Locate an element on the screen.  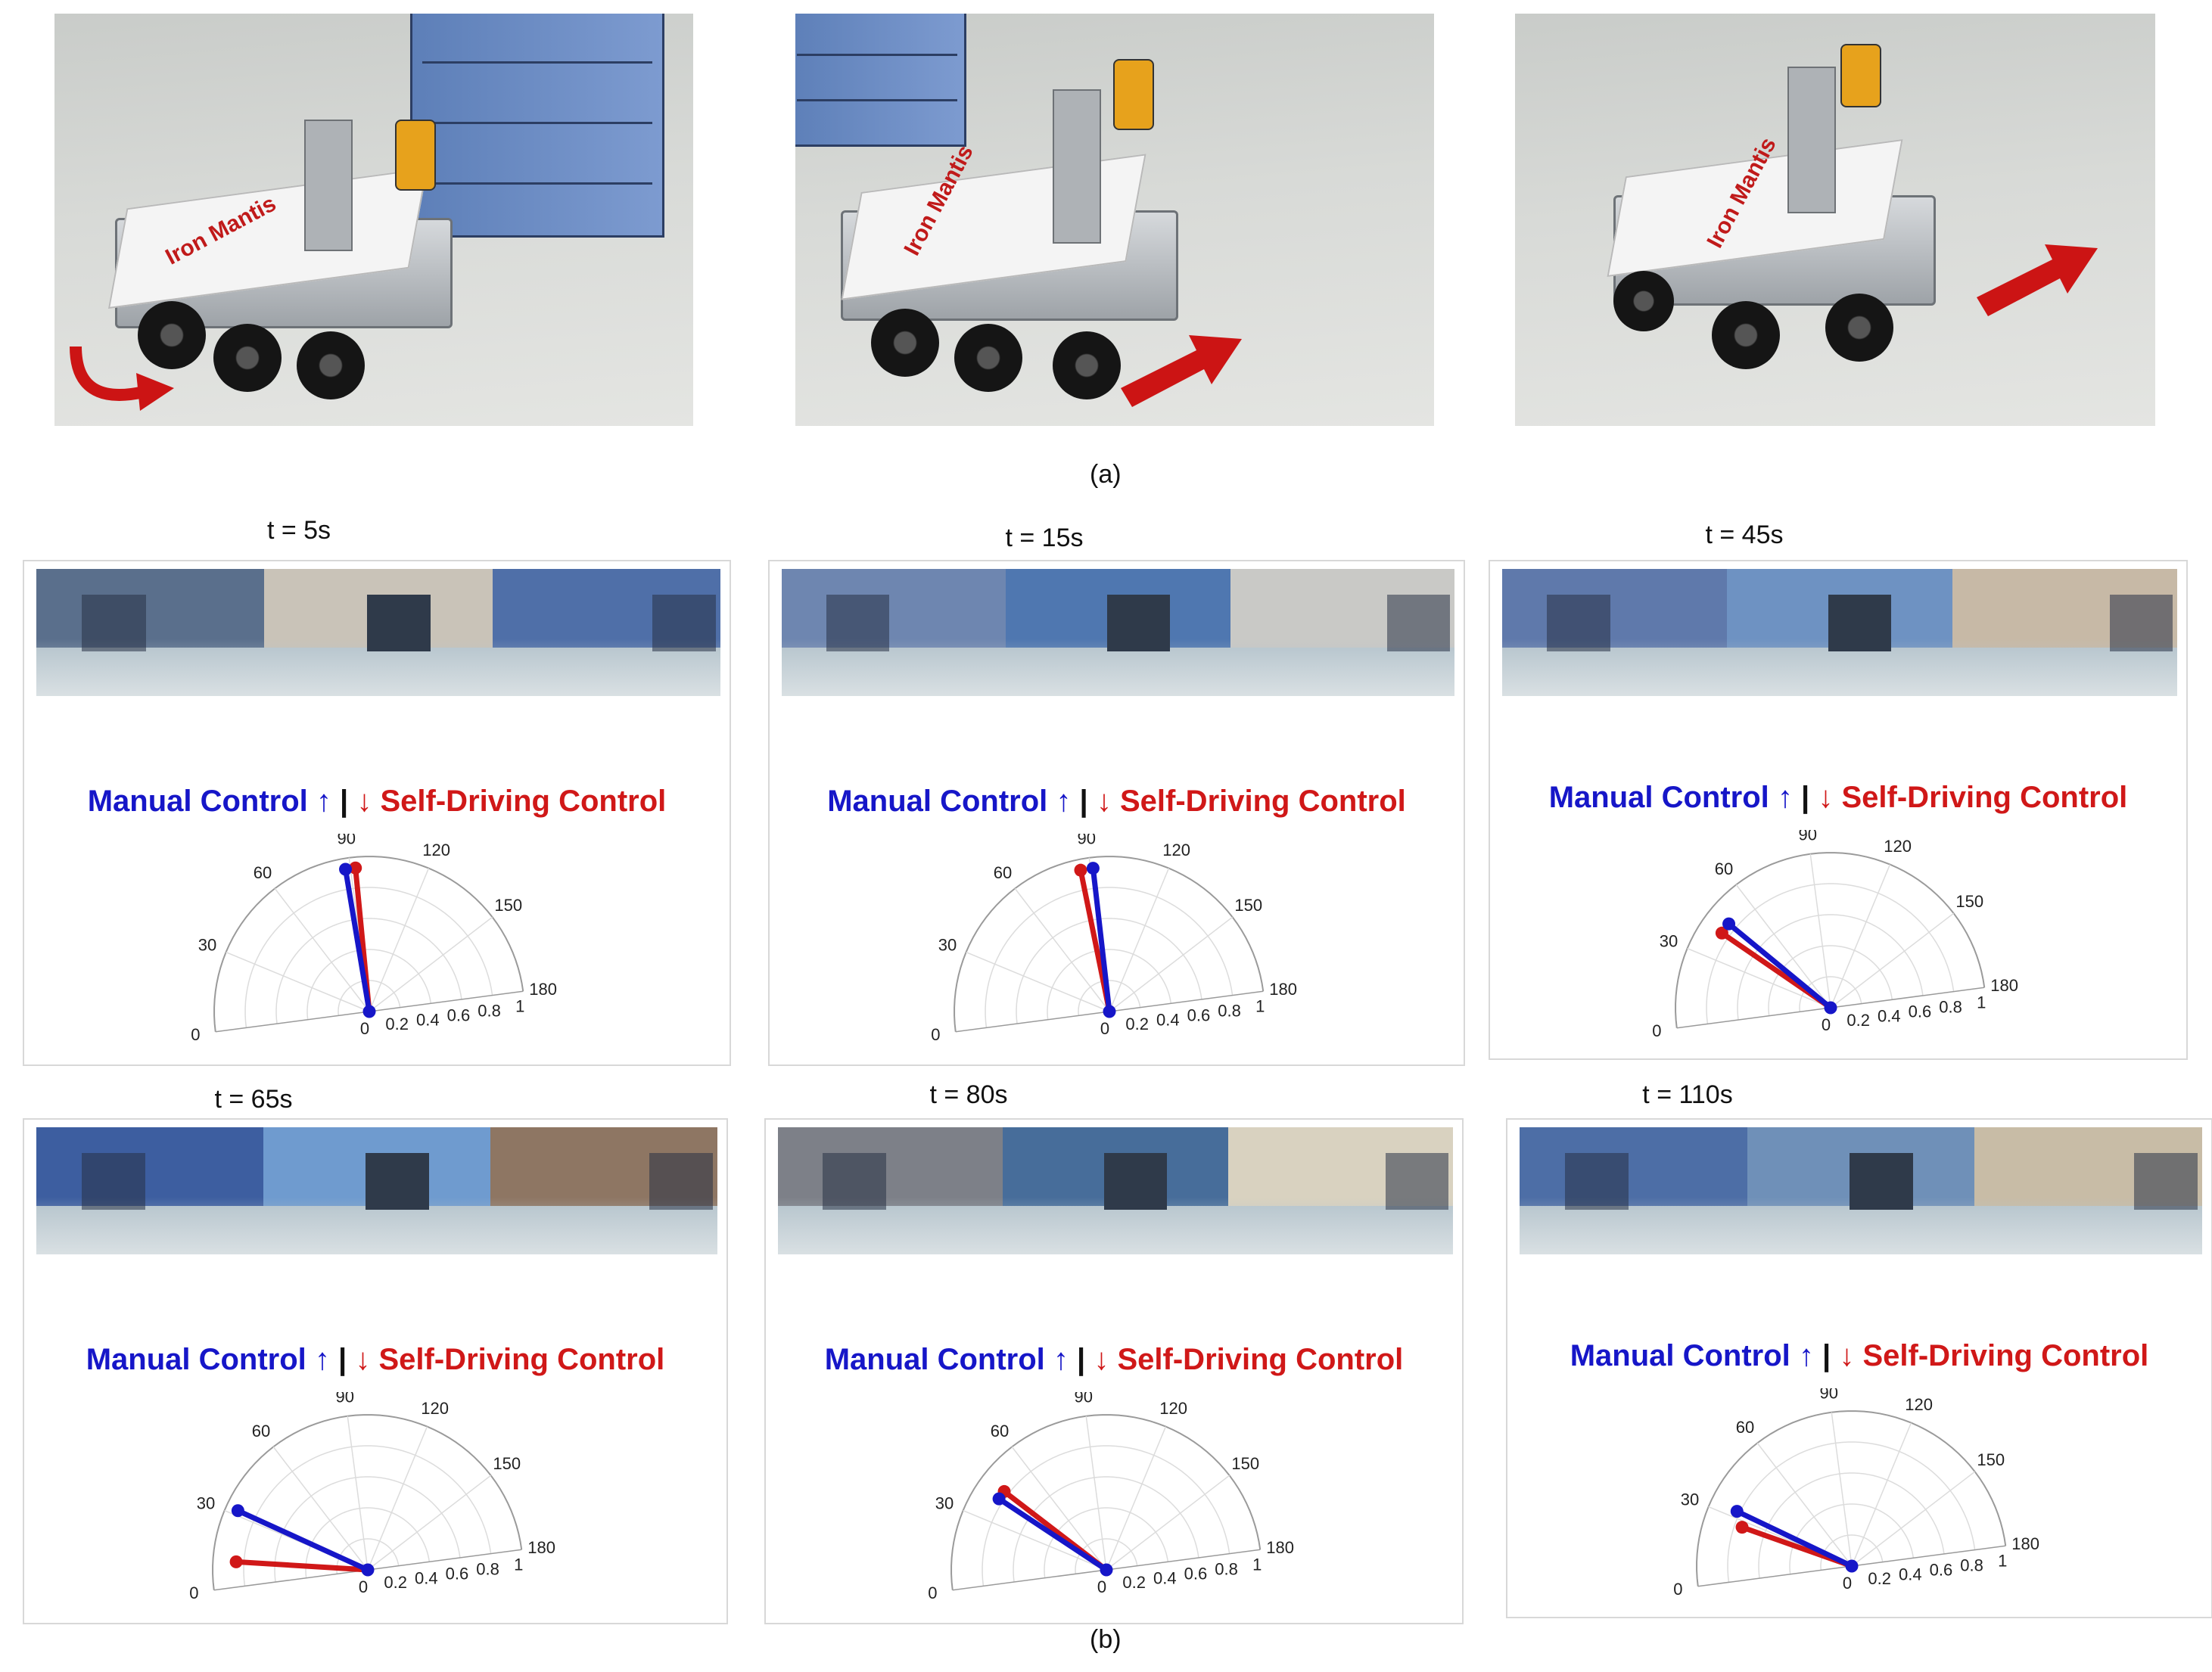
straight-arrow-icon is located at coordinates (1181, 371).